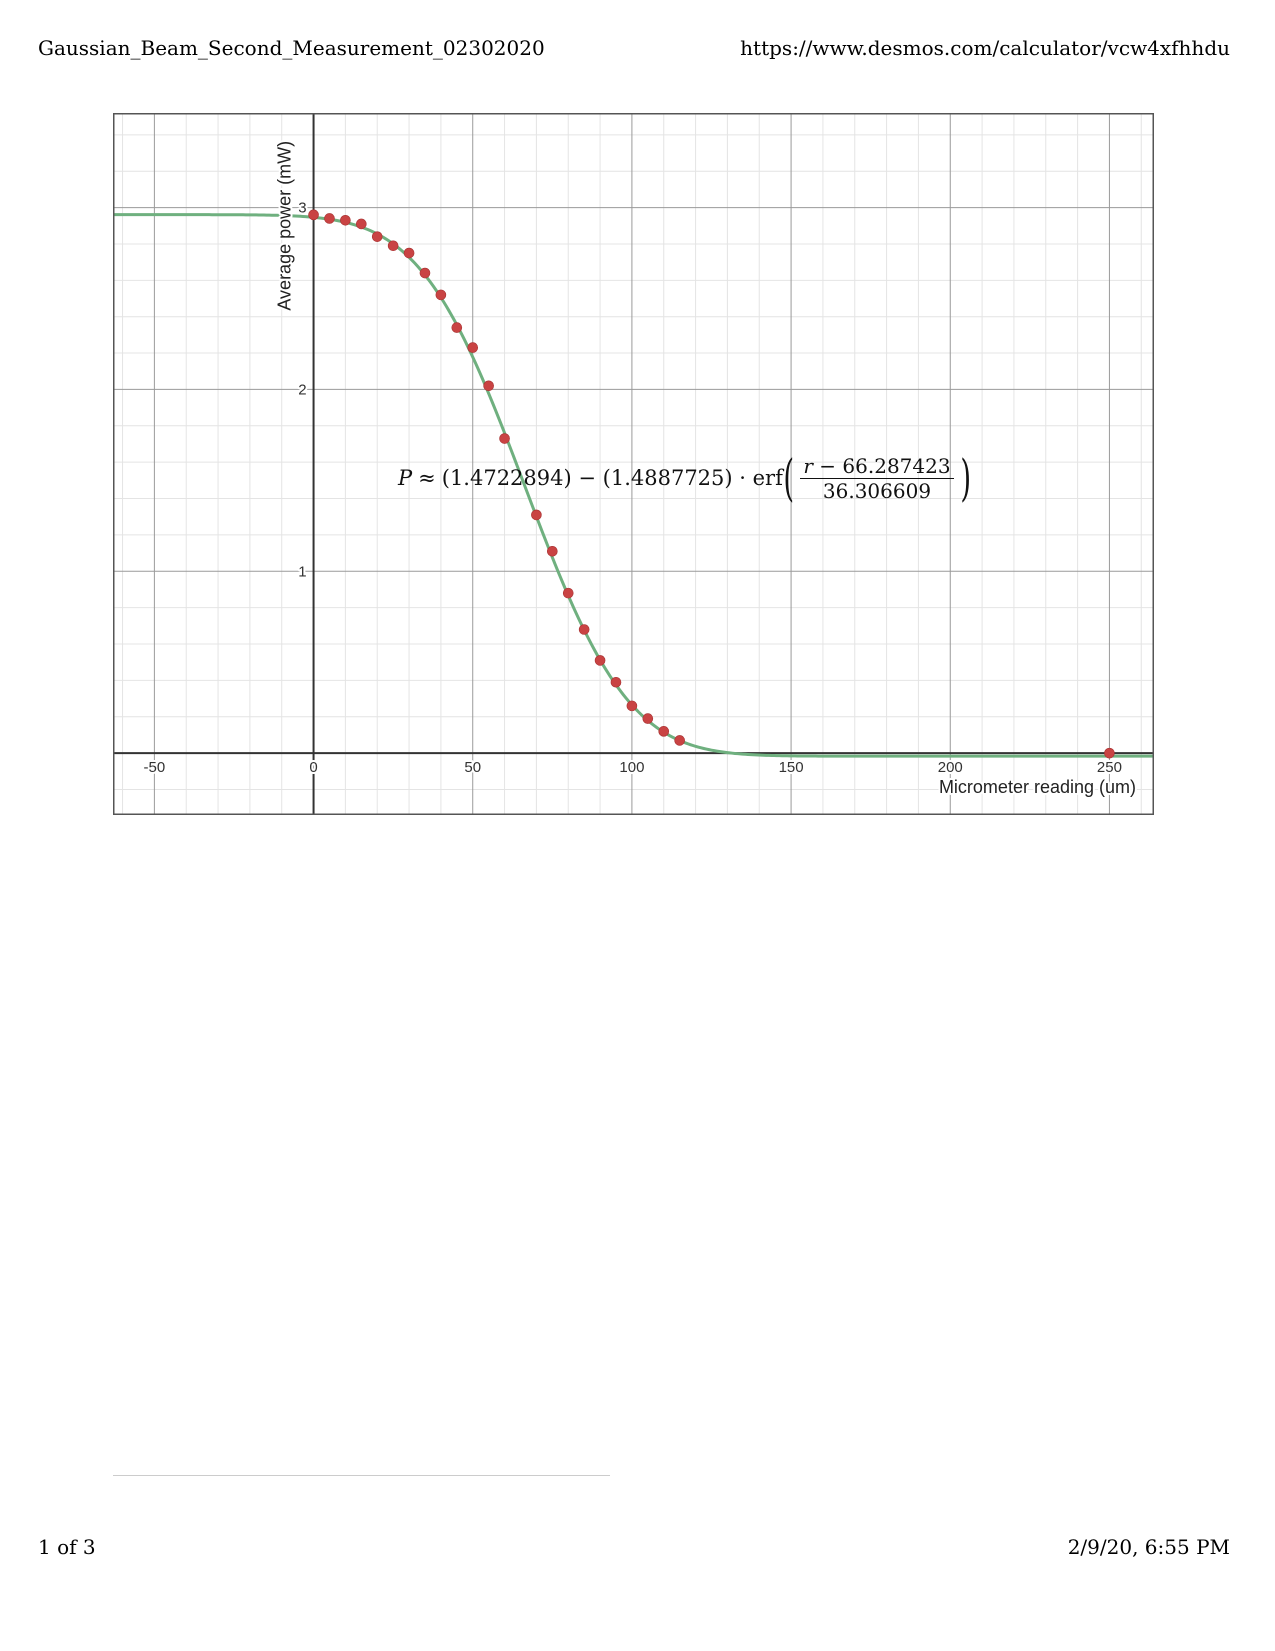  Describe the element at coordinates (1148, 1547) in the screenshot. I see `print-datetime: 2/9/20, 6:55 PM` at that location.